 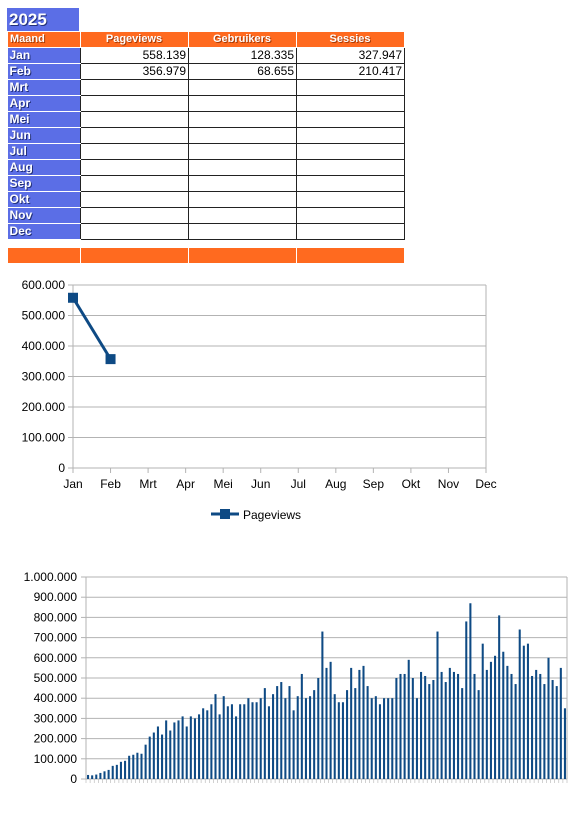 What do you see at coordinates (350, 71) in the screenshot?
I see `sessions-cell: 210.417` at bounding box center [350, 71].